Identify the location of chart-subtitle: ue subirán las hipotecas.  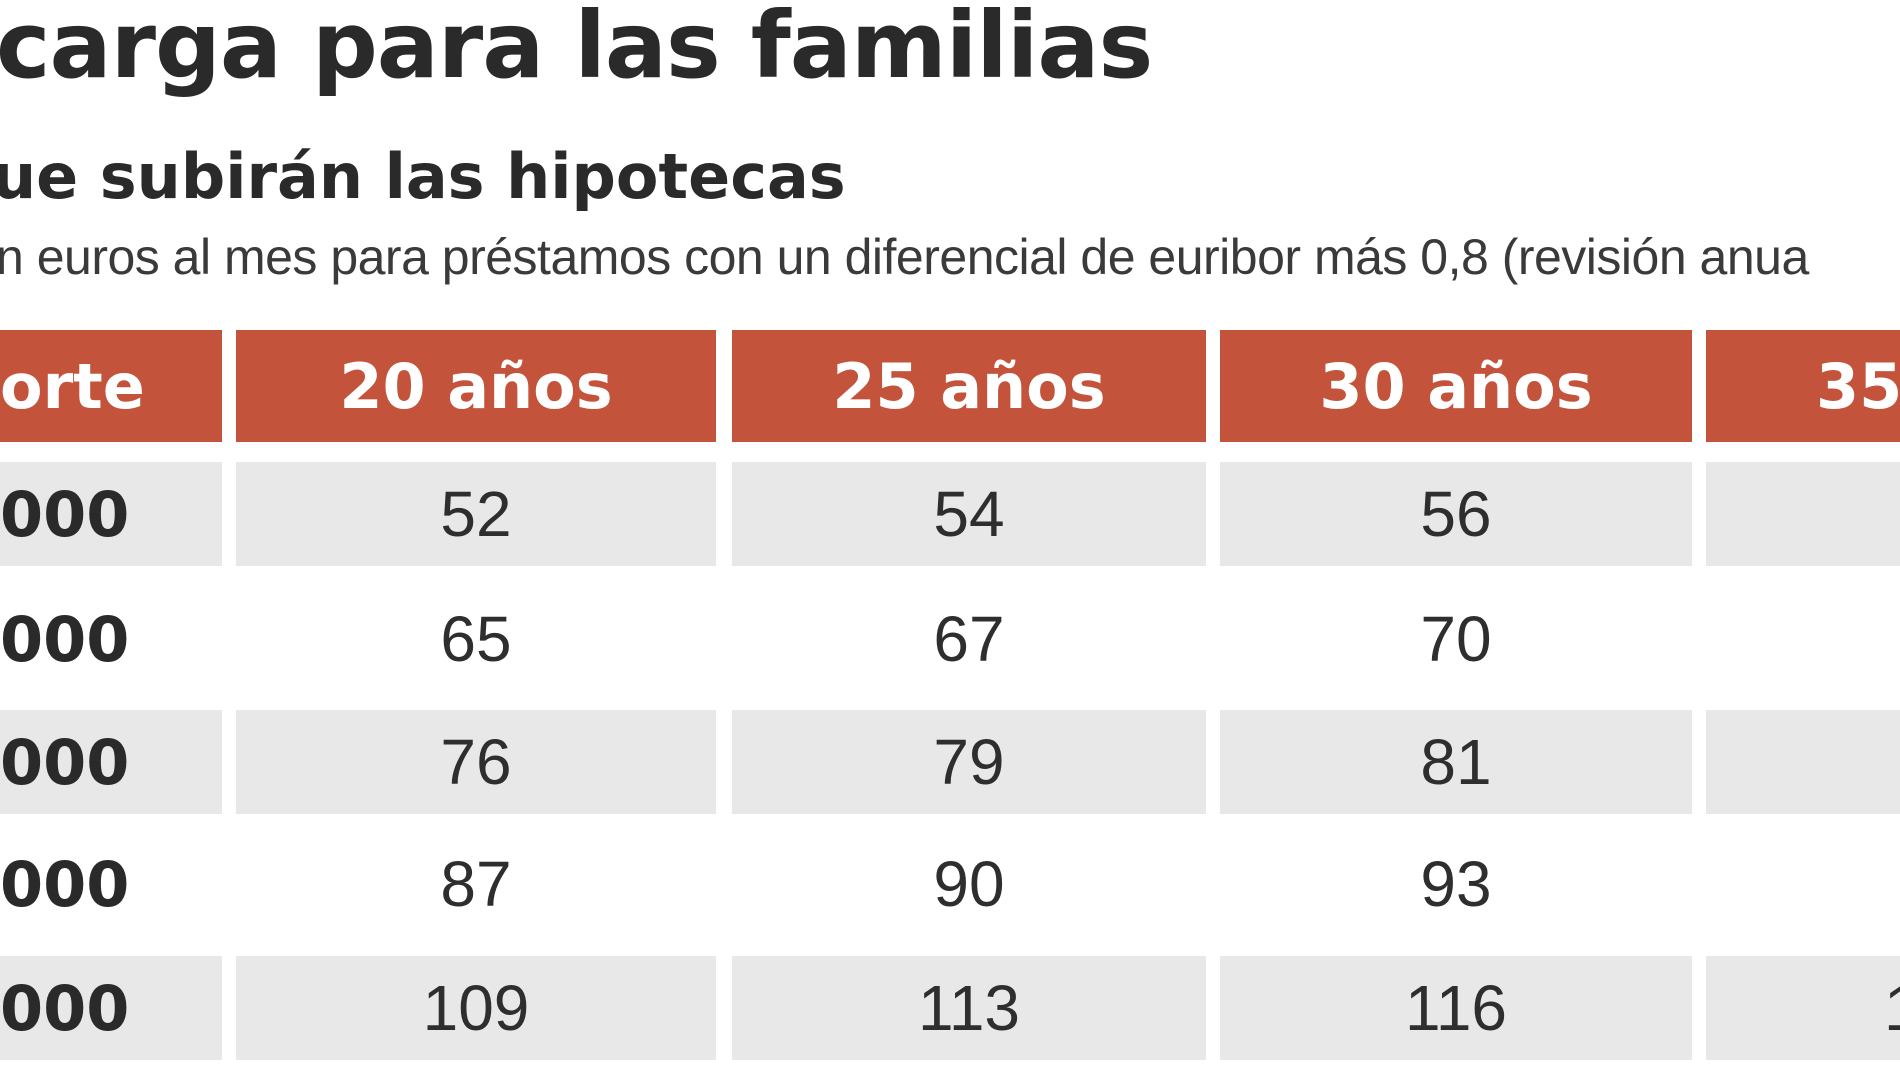
(423, 176).